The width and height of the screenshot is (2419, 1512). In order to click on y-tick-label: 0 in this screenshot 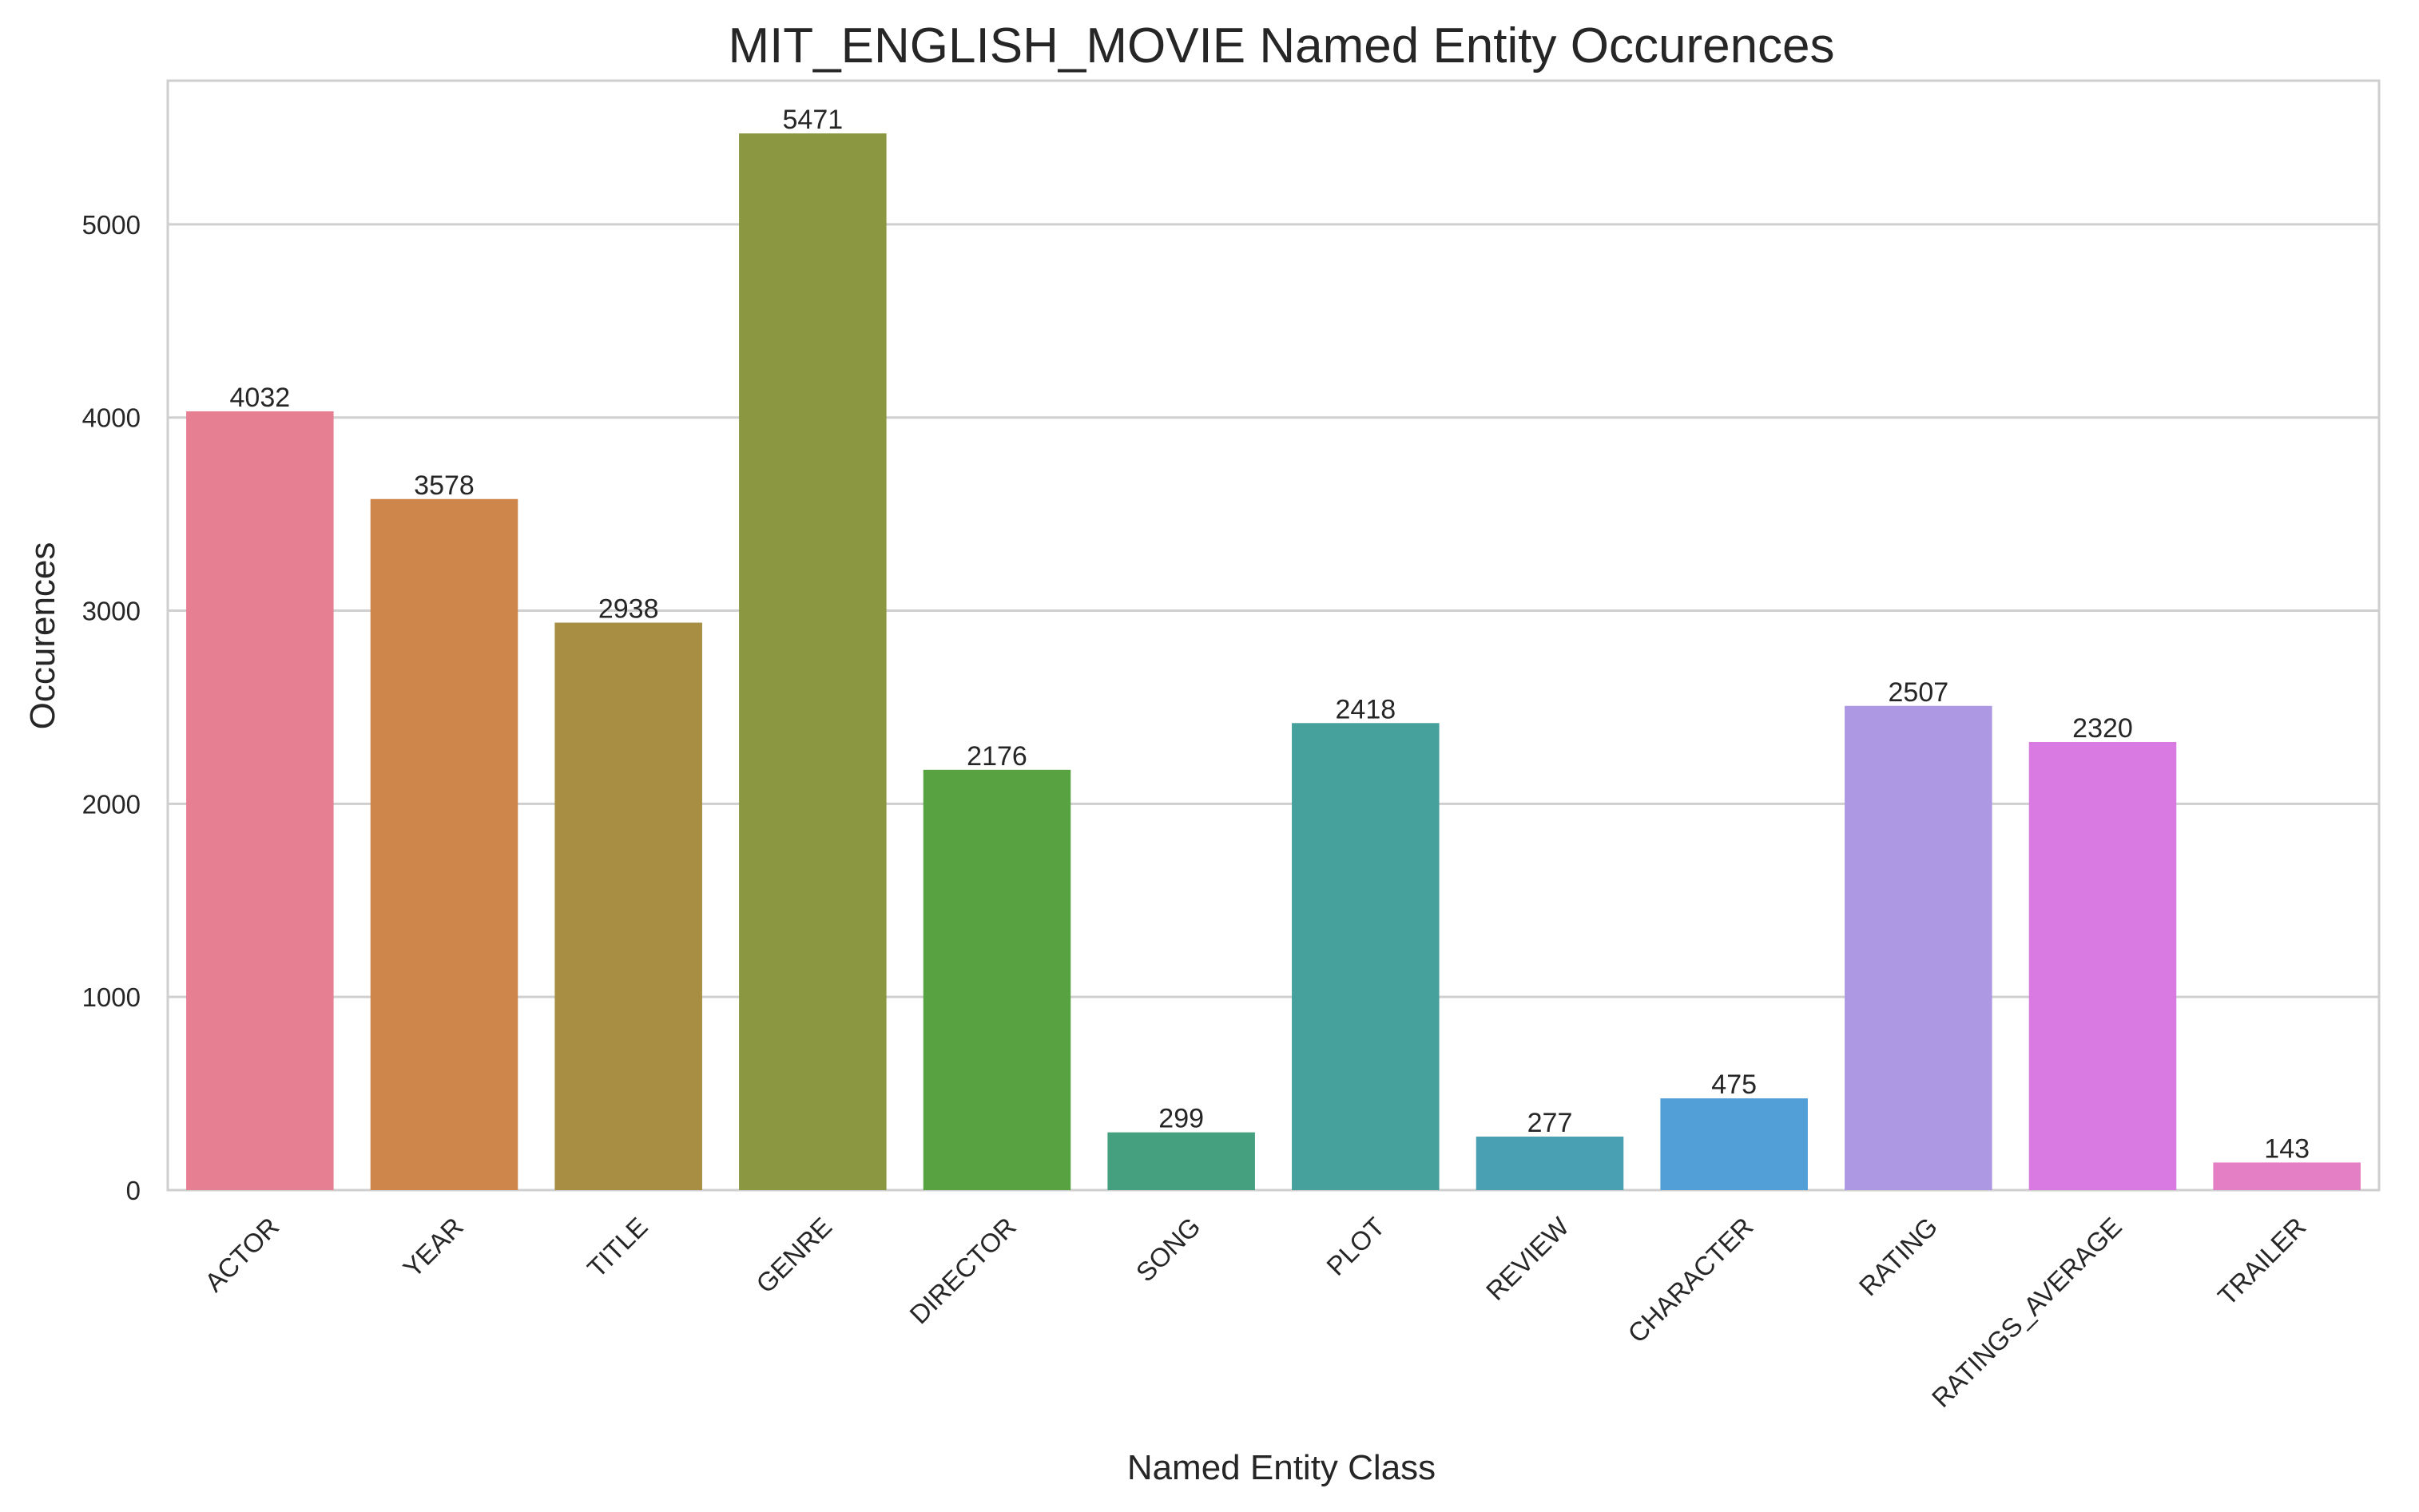, I will do `click(133, 1190)`.